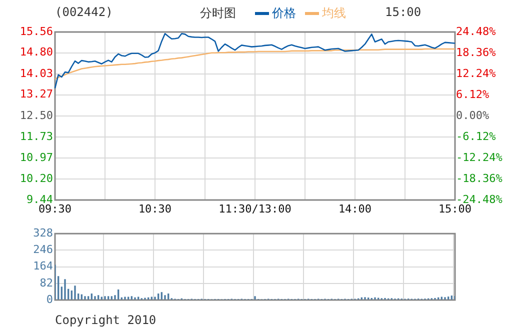  What do you see at coordinates (36, 52) in the screenshot?
I see `y-tick-label: 14.80` at bounding box center [36, 52].